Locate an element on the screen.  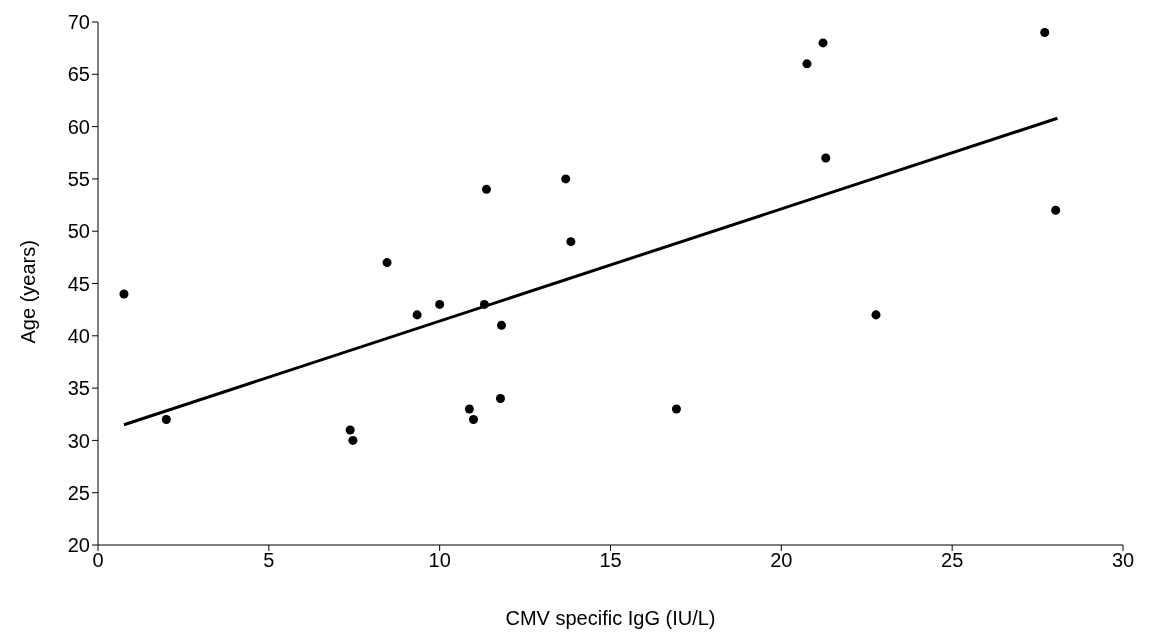
y-tick-label: 65 is located at coordinates (78, 74).